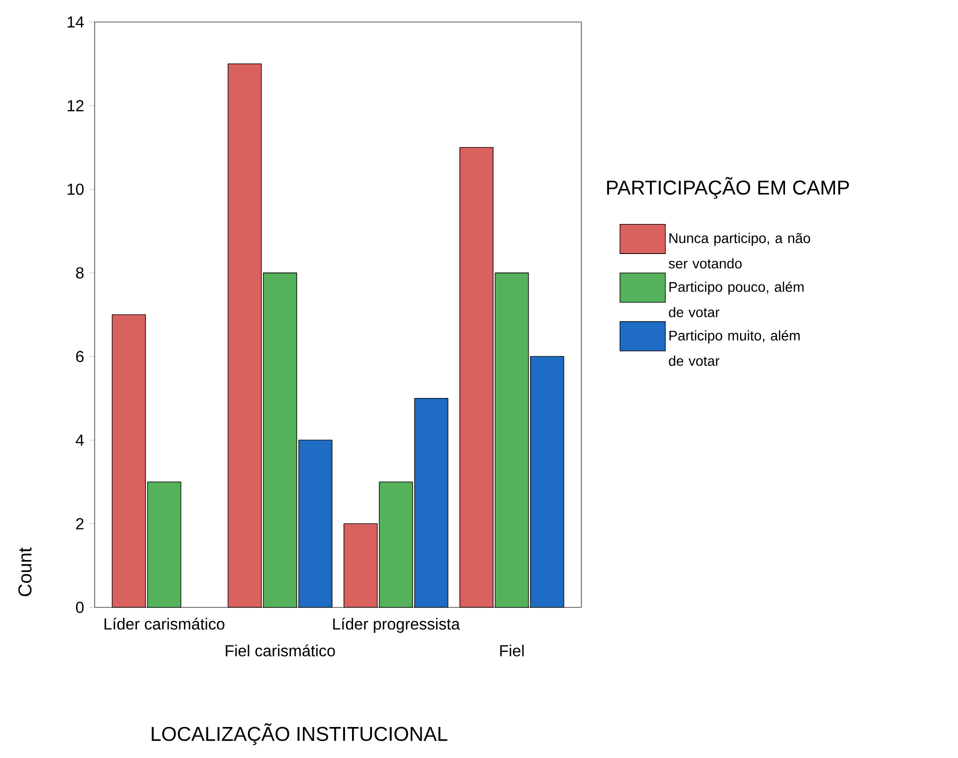  I want to click on y-tick-label: 6, so click(80, 356).